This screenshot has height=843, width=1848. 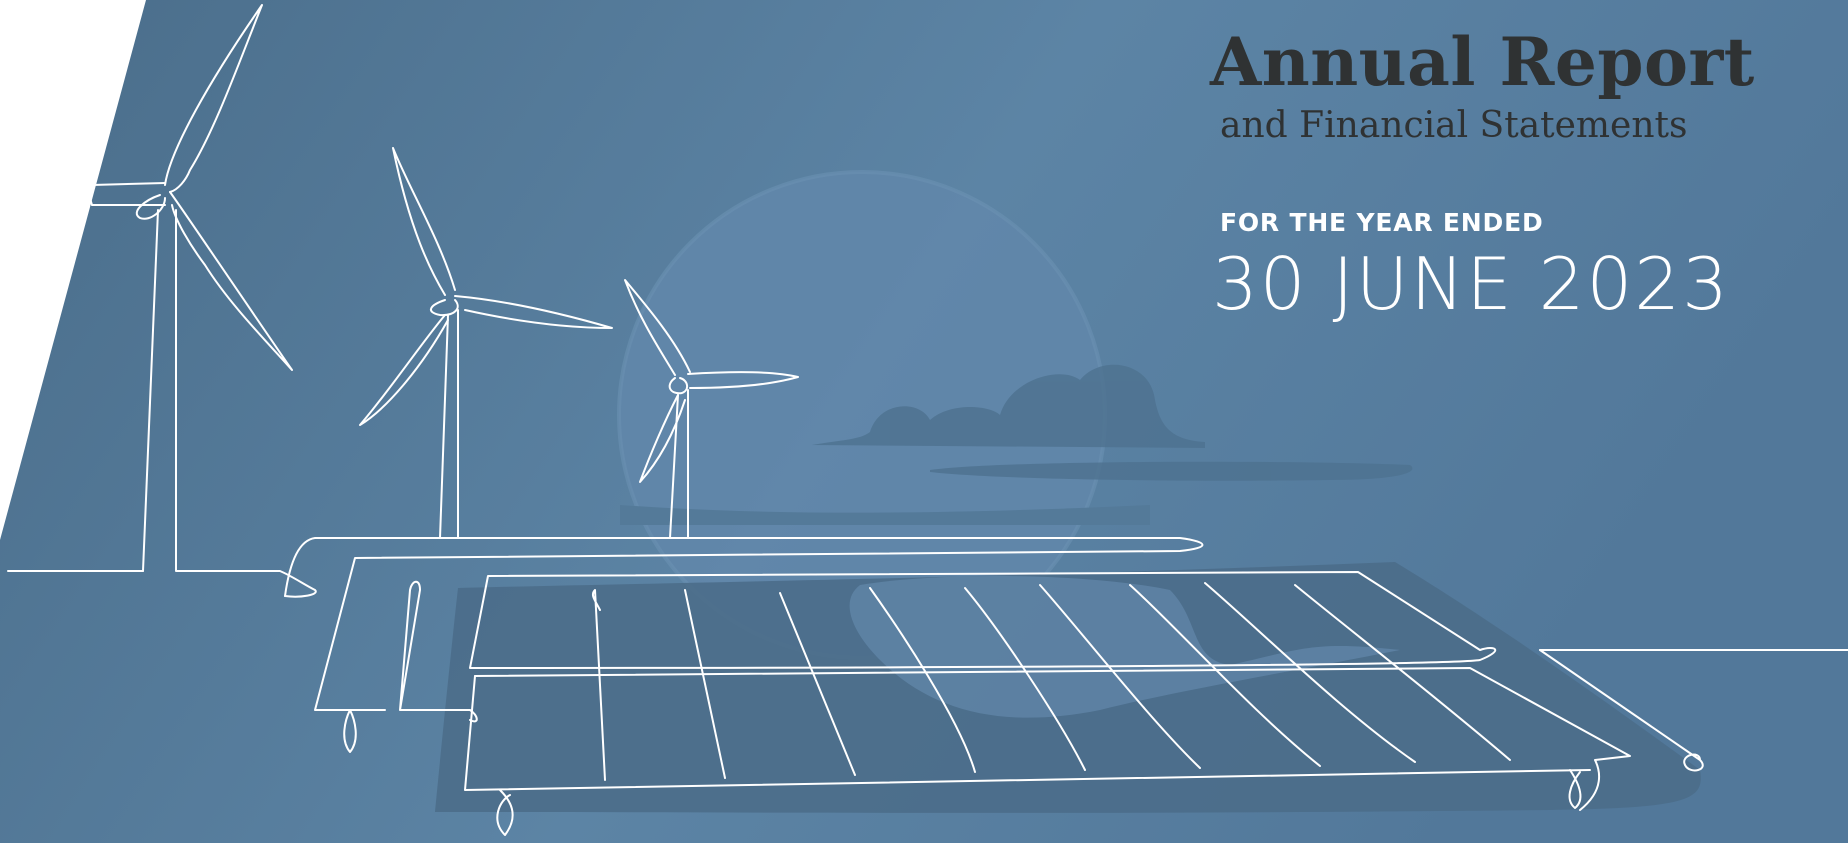 I want to click on title-block: Annual Report and Financial Statements, so click(x=1520, y=86).